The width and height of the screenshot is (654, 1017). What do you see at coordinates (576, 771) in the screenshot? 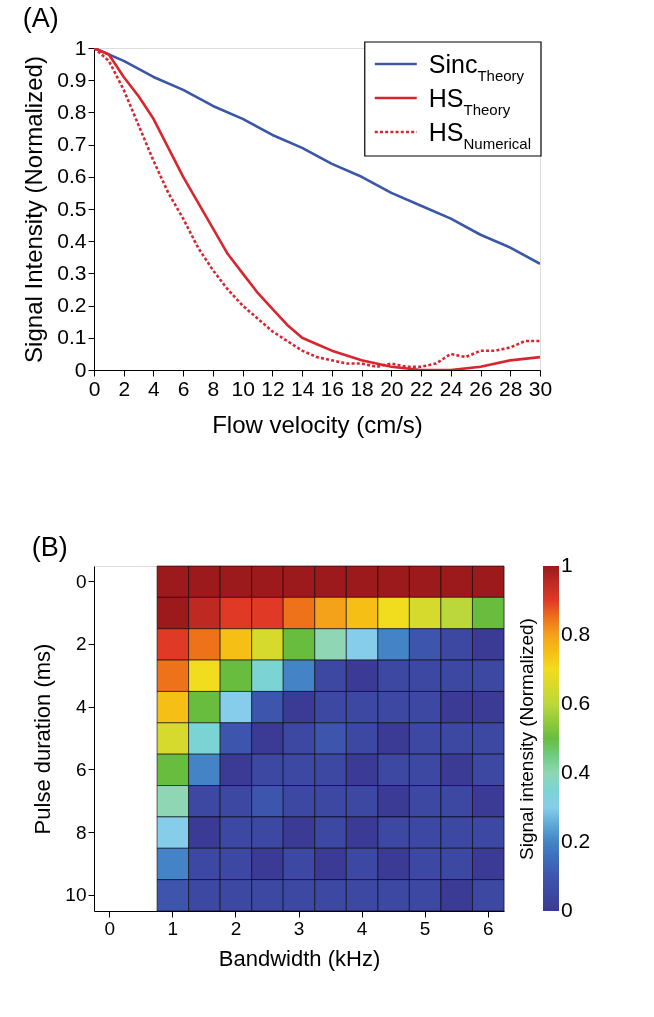
I see `color-bar-label: 0.4` at bounding box center [576, 771].